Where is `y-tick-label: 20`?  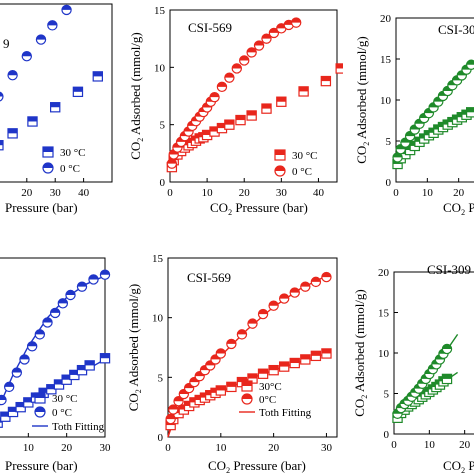 y-tick-label: 20 is located at coordinates (384, 273).